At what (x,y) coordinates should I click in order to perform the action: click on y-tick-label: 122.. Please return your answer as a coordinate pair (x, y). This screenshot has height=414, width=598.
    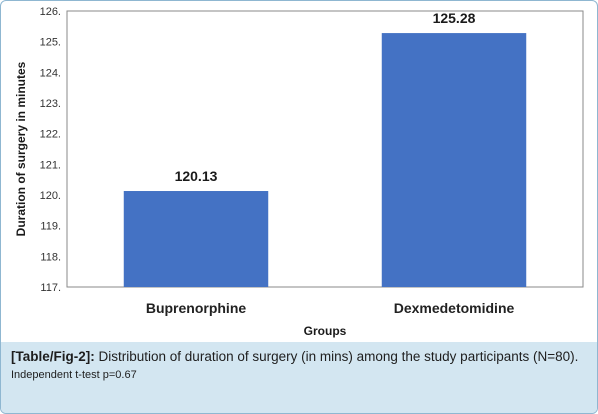
    Looking at the image, I should click on (50, 135).